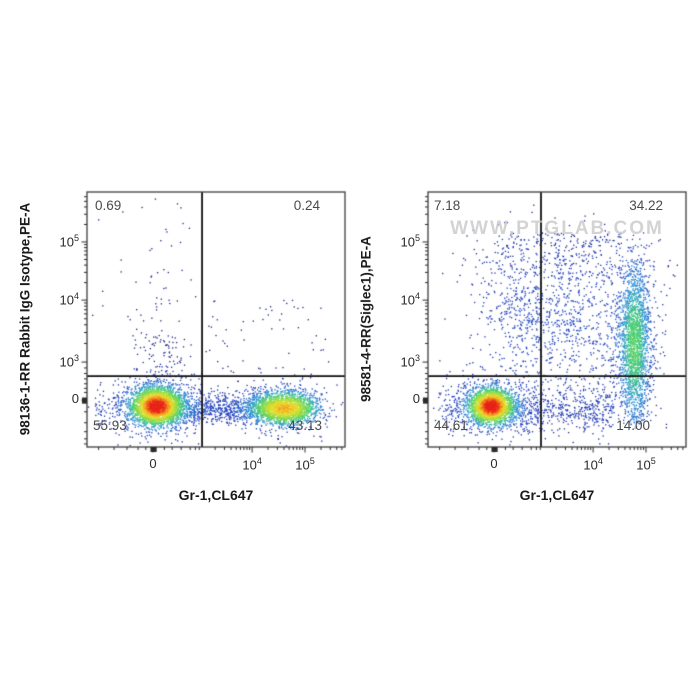 This screenshot has height=700, width=700. What do you see at coordinates (108, 205) in the screenshot?
I see `quadrant-stat-upper-left: 0.69` at bounding box center [108, 205].